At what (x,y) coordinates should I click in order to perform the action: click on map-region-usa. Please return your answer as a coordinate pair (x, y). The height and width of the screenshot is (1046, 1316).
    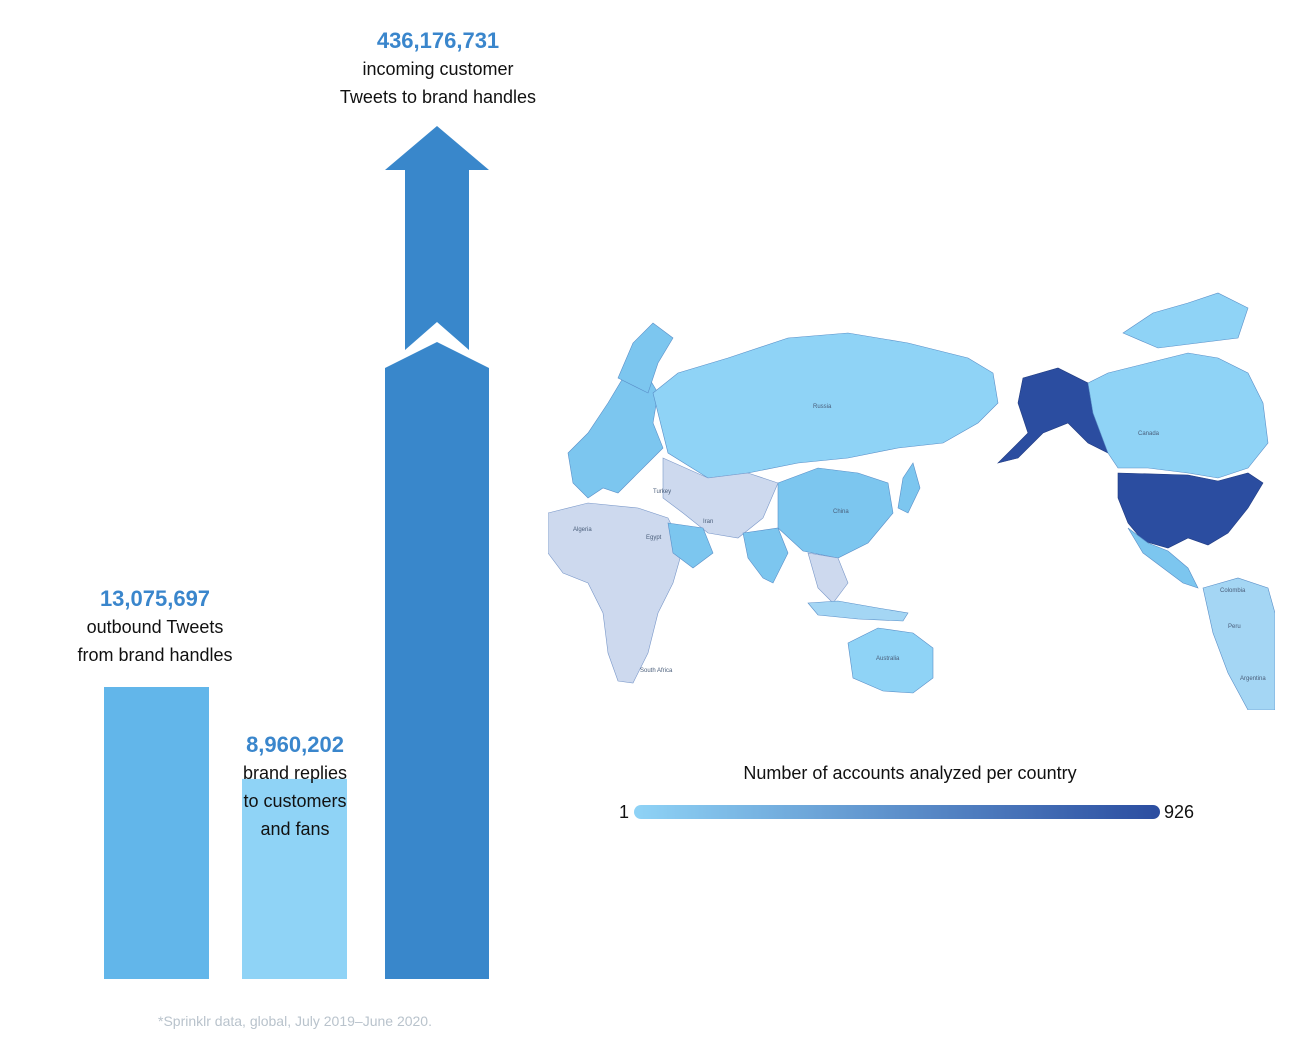
    Looking at the image, I should click on (1190, 510).